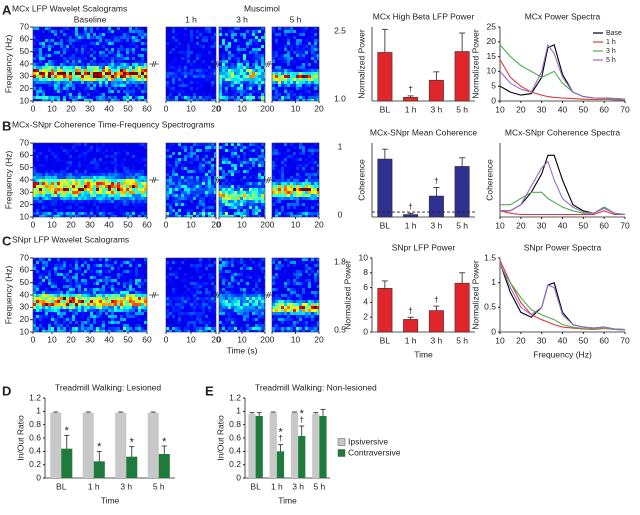 Image resolution: width=640 pixels, height=515 pixels. What do you see at coordinates (147, 108) in the screenshot?
I see `x-tick-label: 60` at bounding box center [147, 108].